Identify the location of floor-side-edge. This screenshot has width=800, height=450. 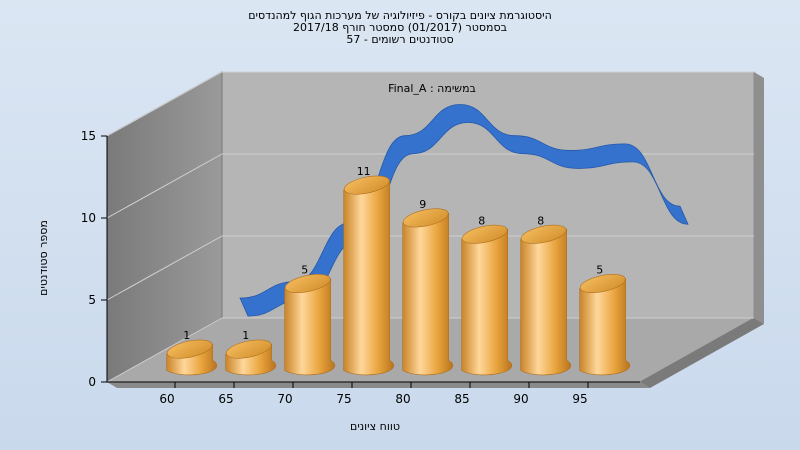
(702, 353).